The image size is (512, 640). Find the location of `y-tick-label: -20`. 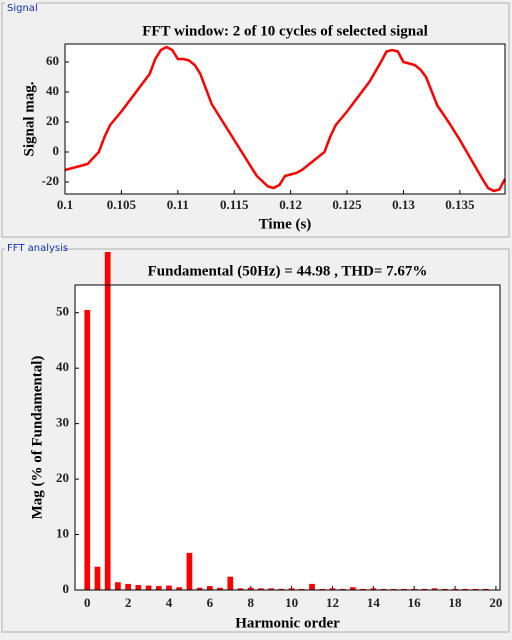

y-tick-label: -20 is located at coordinates (50, 180).